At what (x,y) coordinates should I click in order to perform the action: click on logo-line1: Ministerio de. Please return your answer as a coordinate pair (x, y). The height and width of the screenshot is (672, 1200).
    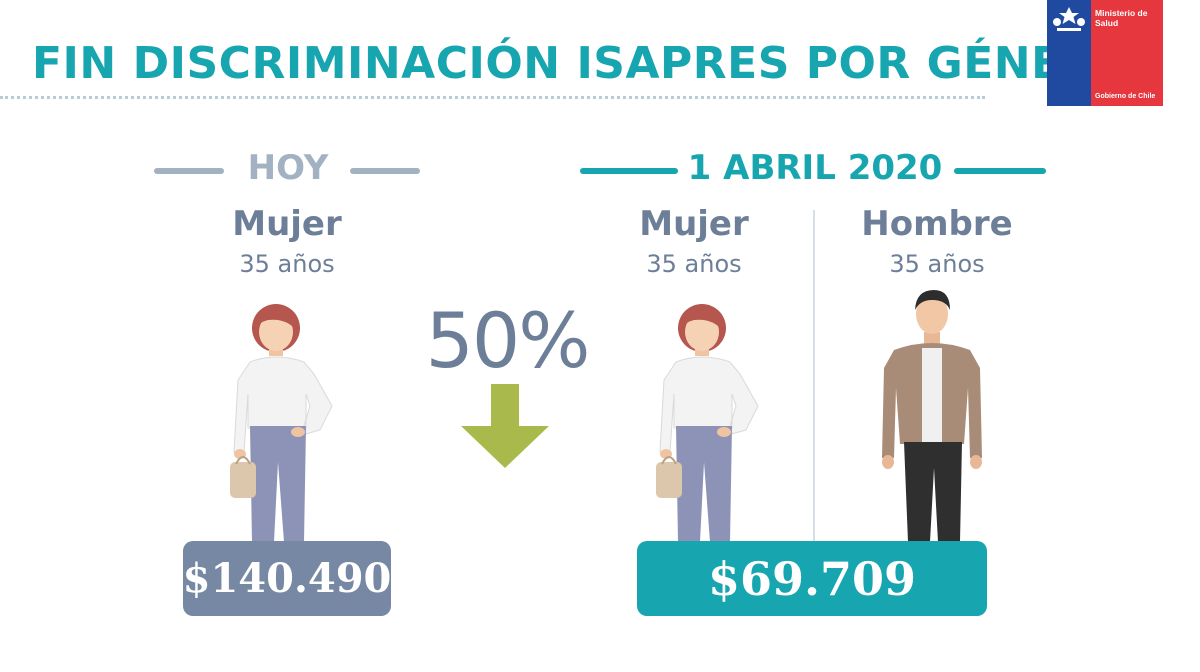
    Looking at the image, I should click on (1121, 13).